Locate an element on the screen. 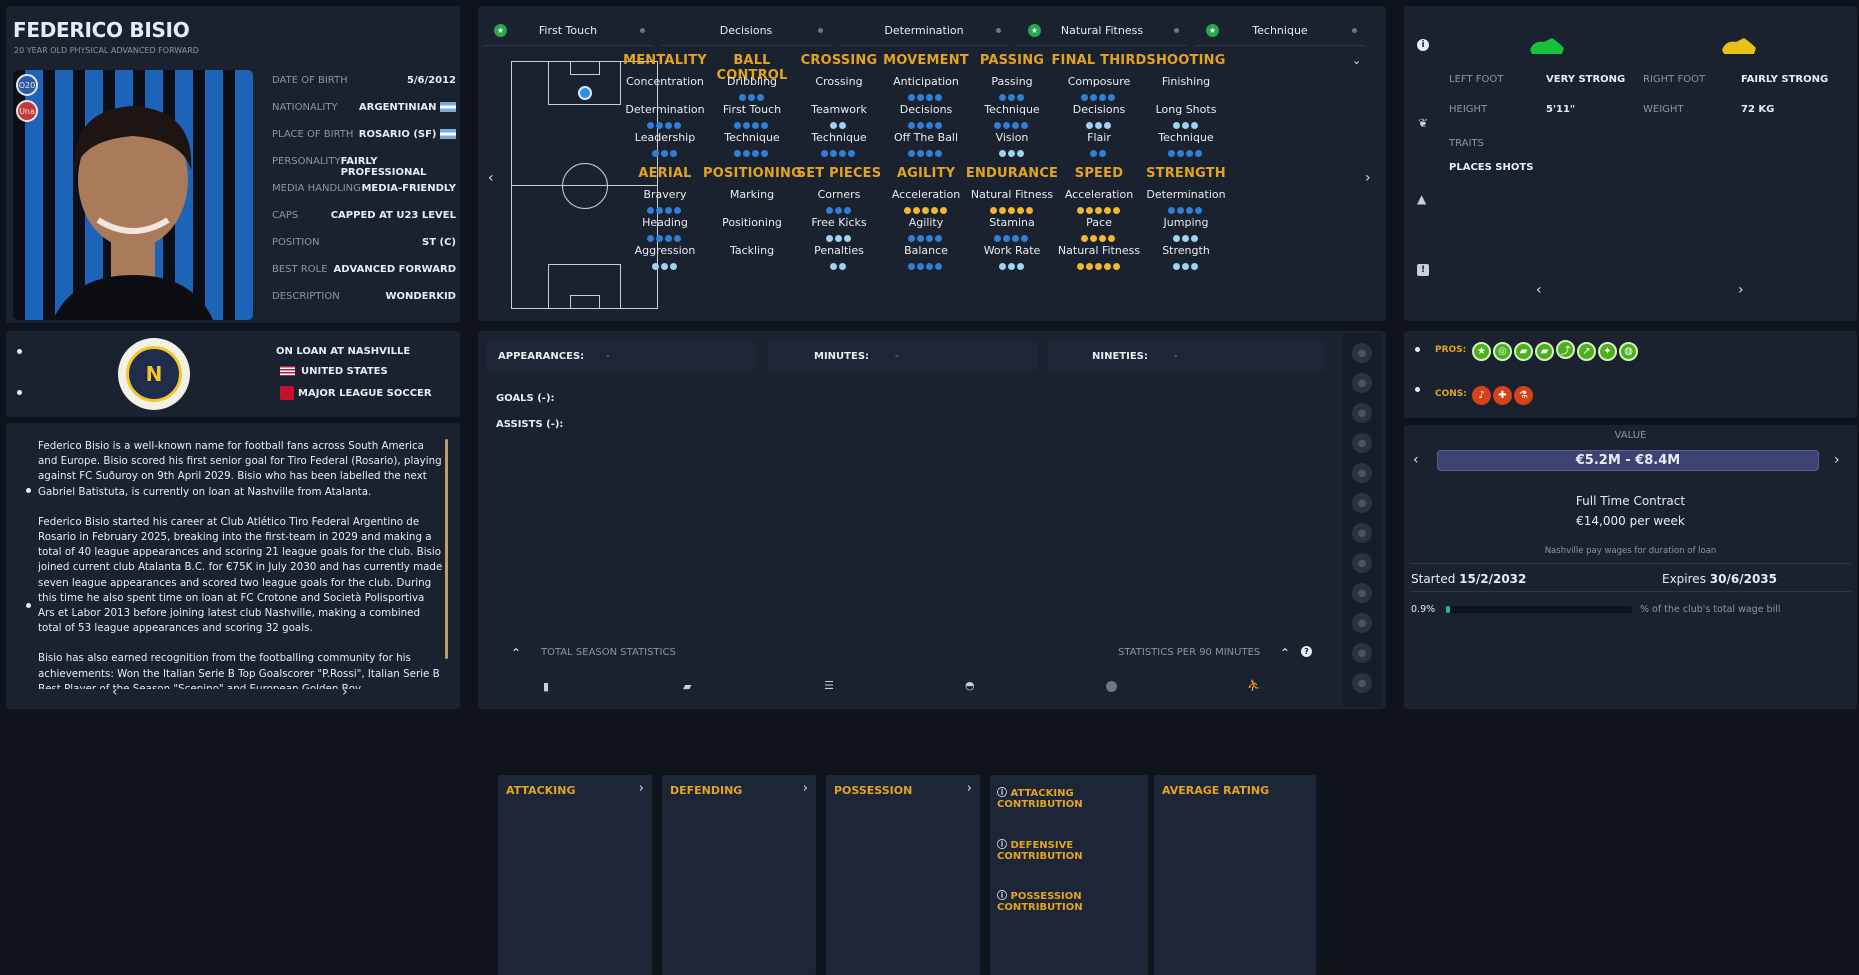 This screenshot has width=1859, height=975. brain-icon: ✦ is located at coordinates (1607, 351).